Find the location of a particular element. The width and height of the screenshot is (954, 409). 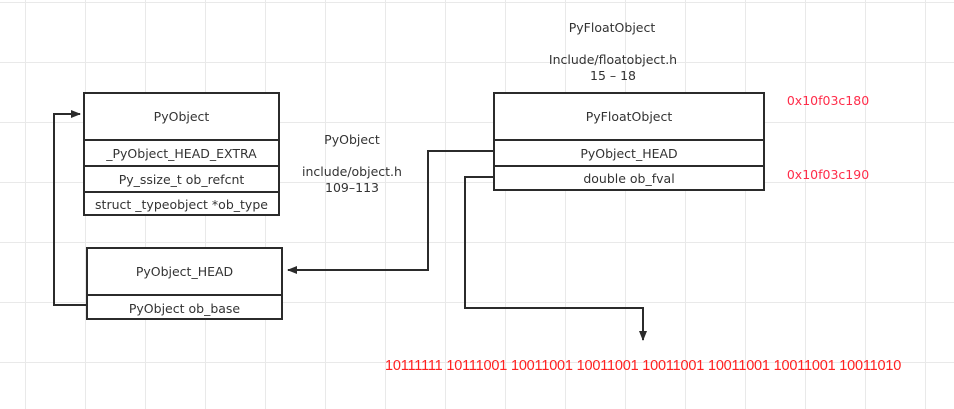

pyobject-row: _PyObject_HEAD_EXTRA is located at coordinates (181, 152).